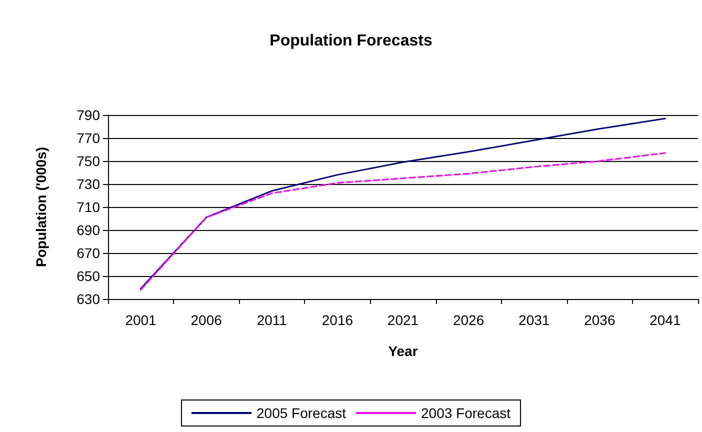  What do you see at coordinates (88, 276) in the screenshot?
I see `y-tick-label: 650` at bounding box center [88, 276].